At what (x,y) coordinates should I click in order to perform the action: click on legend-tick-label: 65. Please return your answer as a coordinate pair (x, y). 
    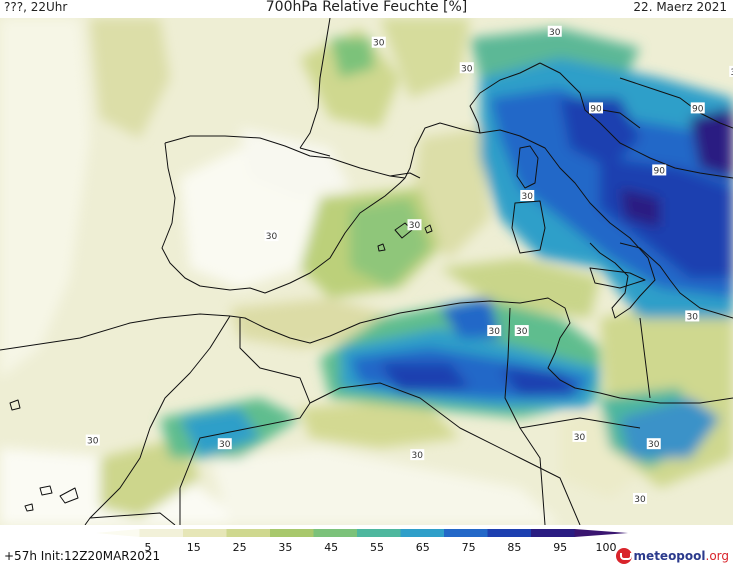
    Looking at the image, I should click on (423, 547).